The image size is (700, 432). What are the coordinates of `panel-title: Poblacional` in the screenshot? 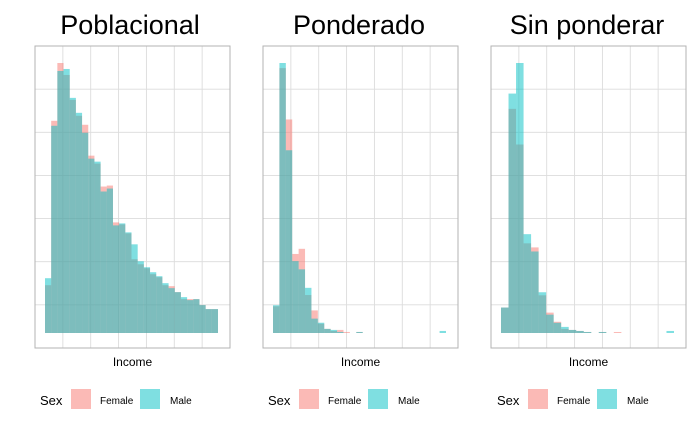 It's located at (130, 25).